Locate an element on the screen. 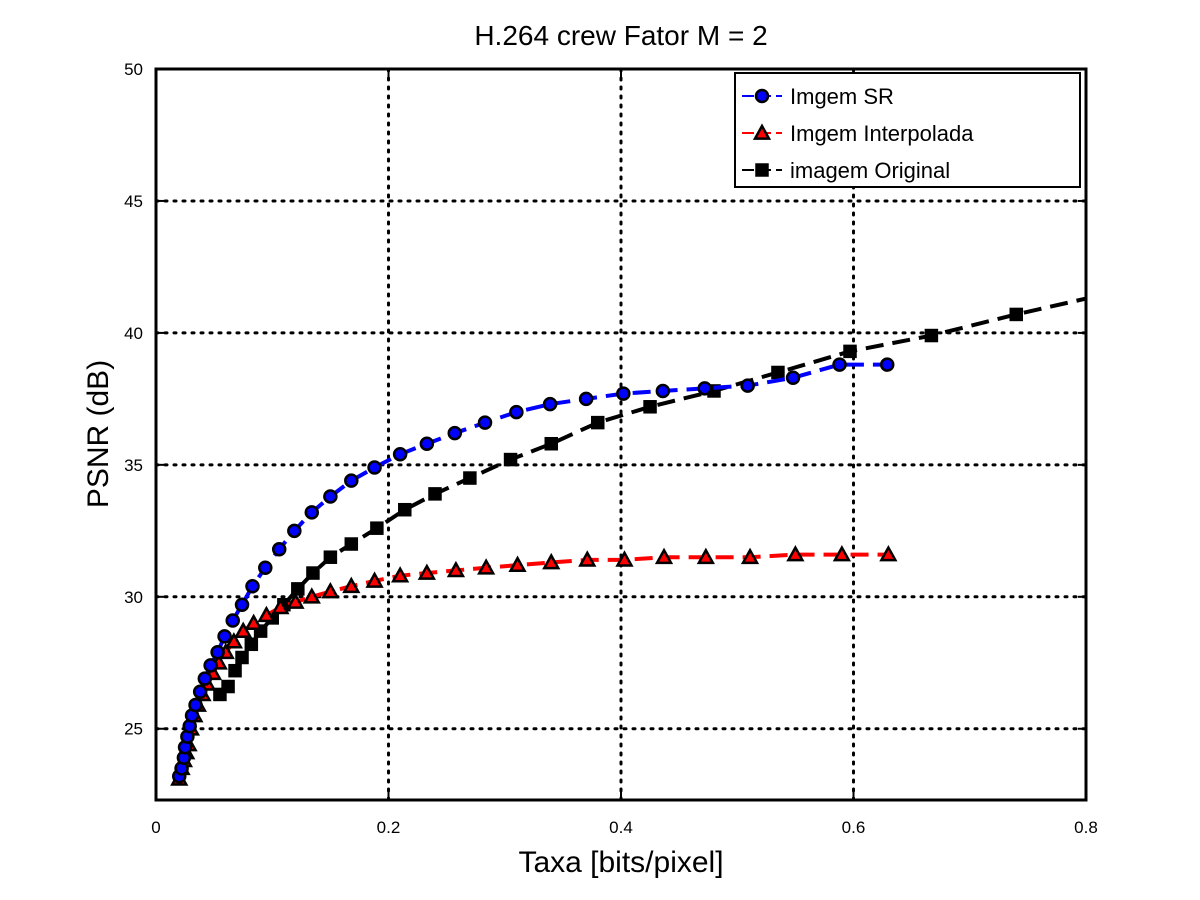  chart-title: H.264 crew Fator M = 2 is located at coordinates (620, 35).